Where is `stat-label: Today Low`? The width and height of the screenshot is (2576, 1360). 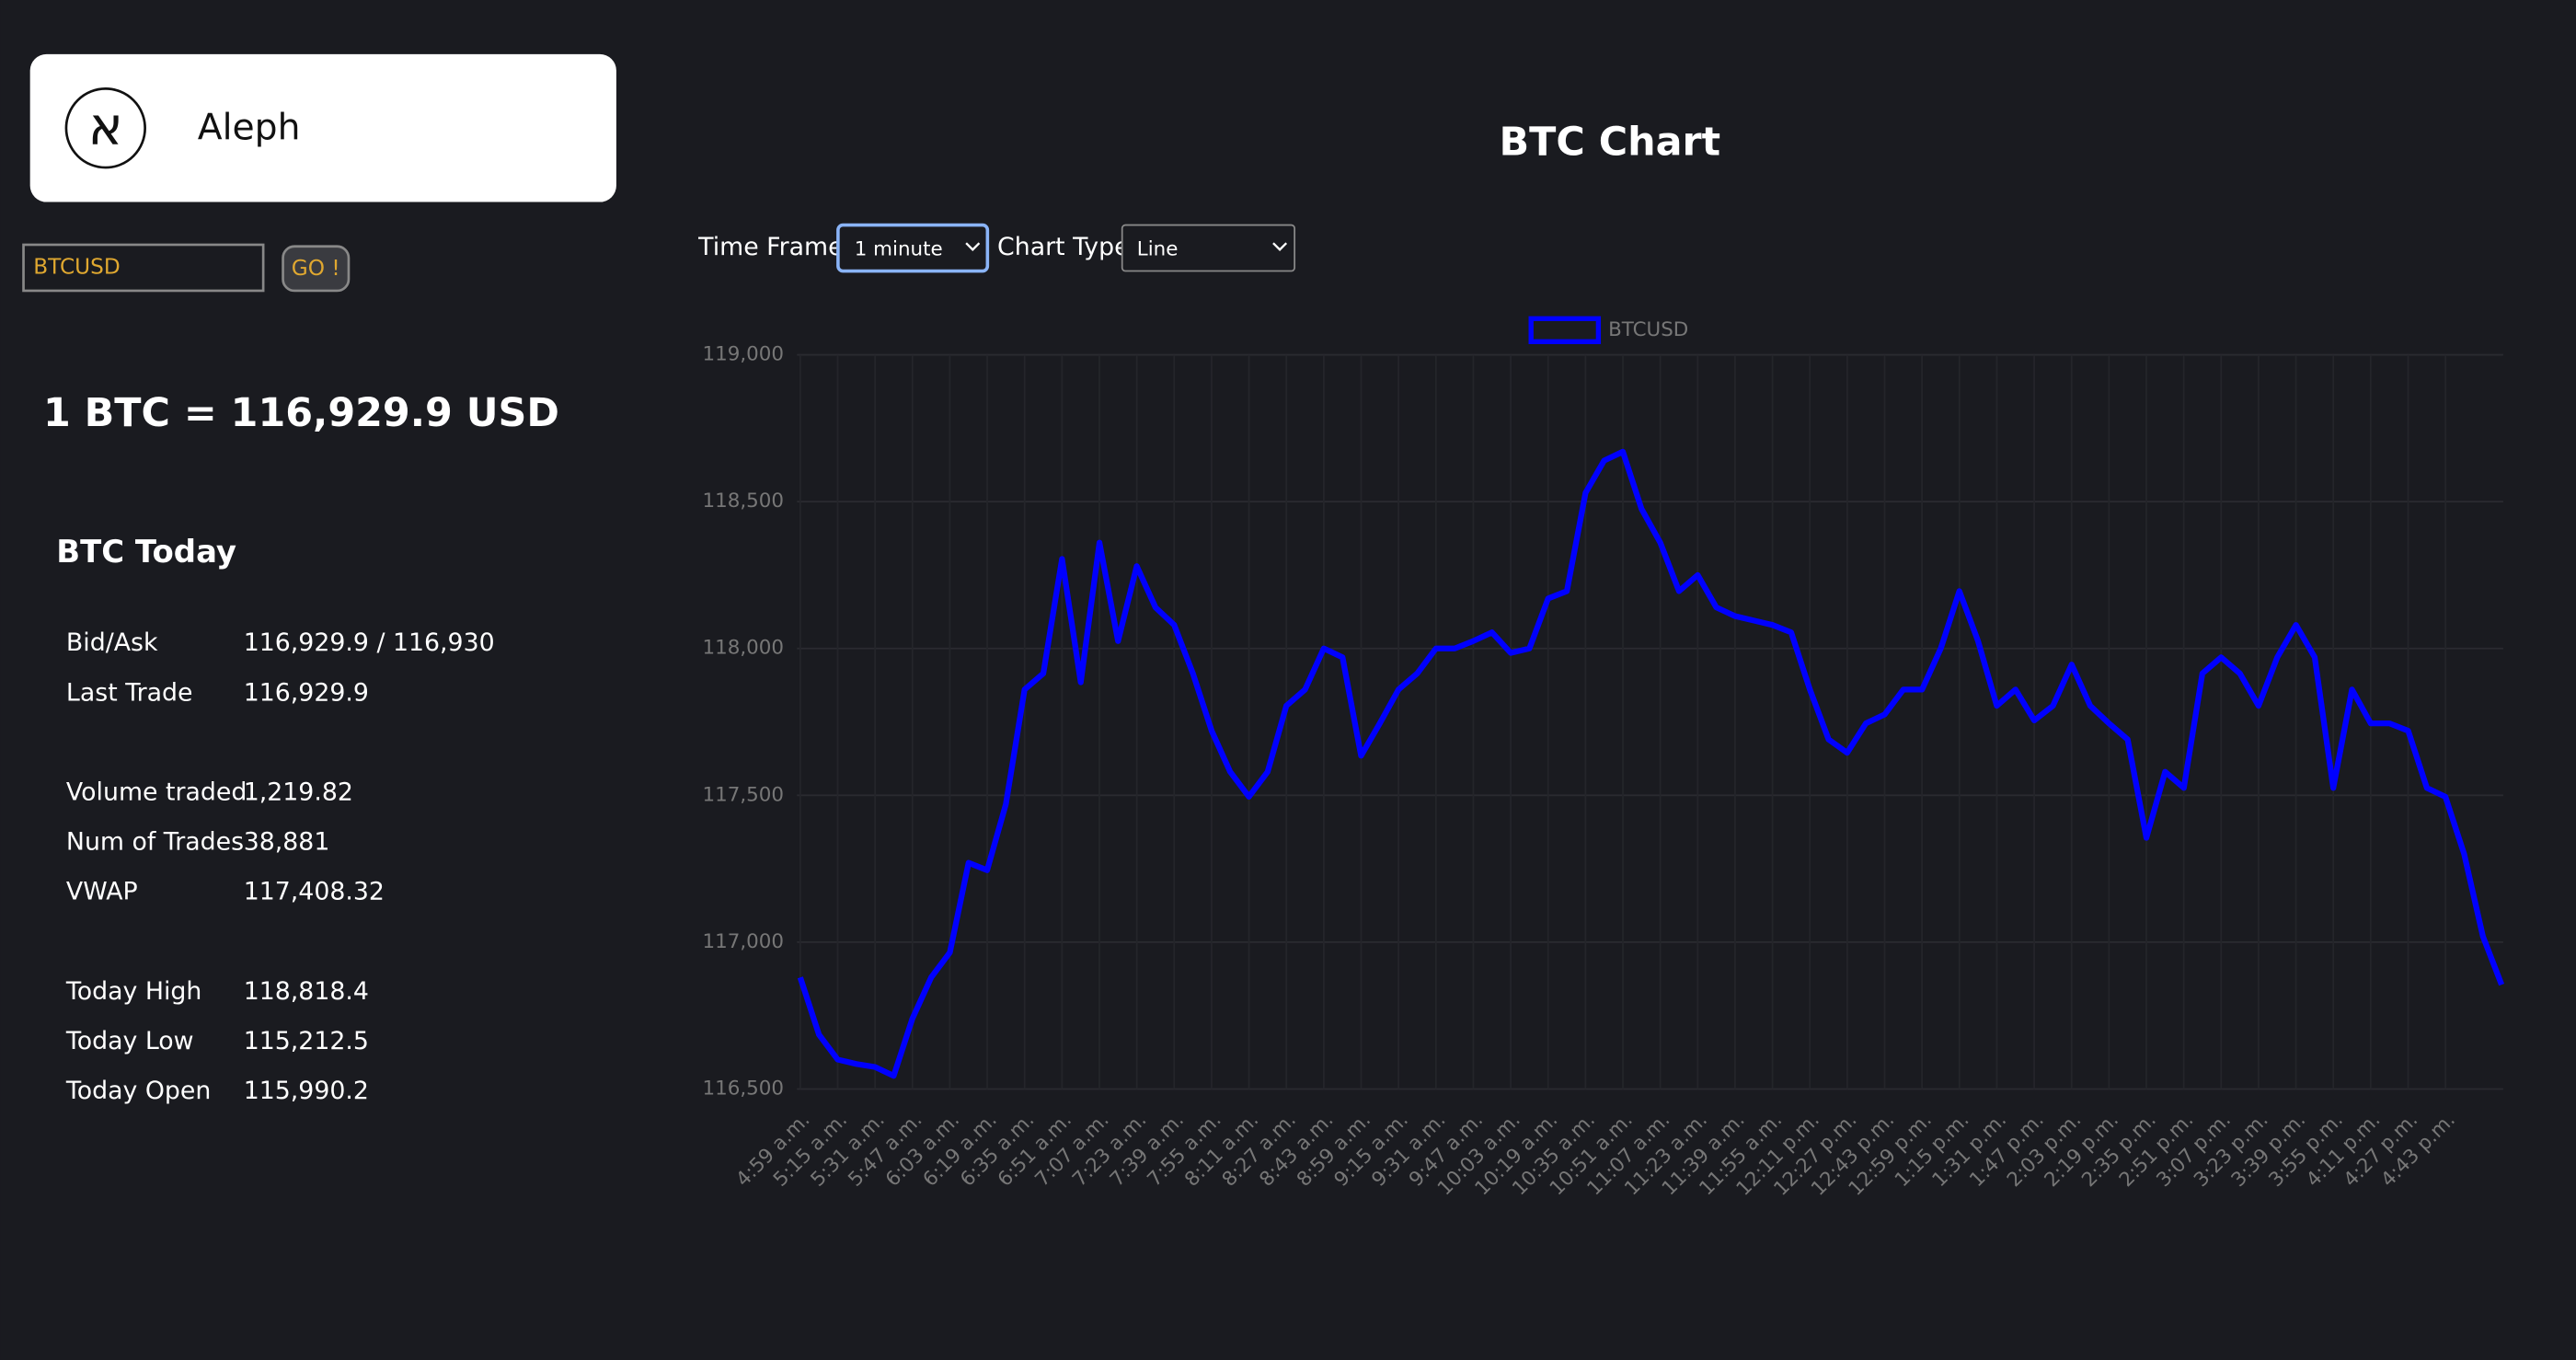 stat-label: Today Low is located at coordinates (129, 1041).